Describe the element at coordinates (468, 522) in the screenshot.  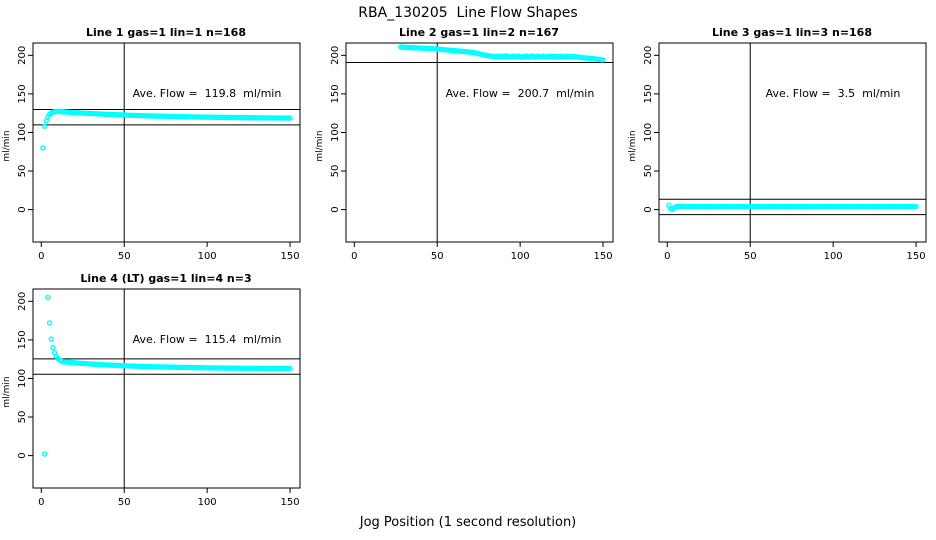
I see `figure-x-axis-label: Jog Position (1 second resolution)` at that location.